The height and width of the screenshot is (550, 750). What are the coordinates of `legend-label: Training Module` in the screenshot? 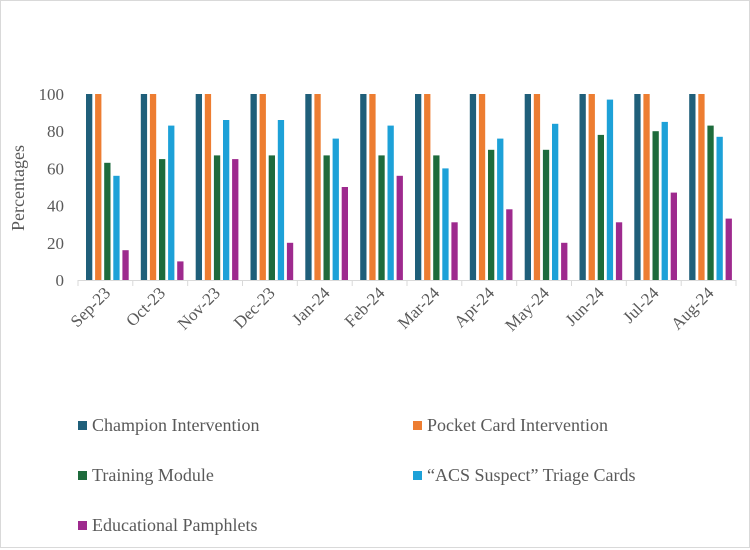 It's located at (153, 474).